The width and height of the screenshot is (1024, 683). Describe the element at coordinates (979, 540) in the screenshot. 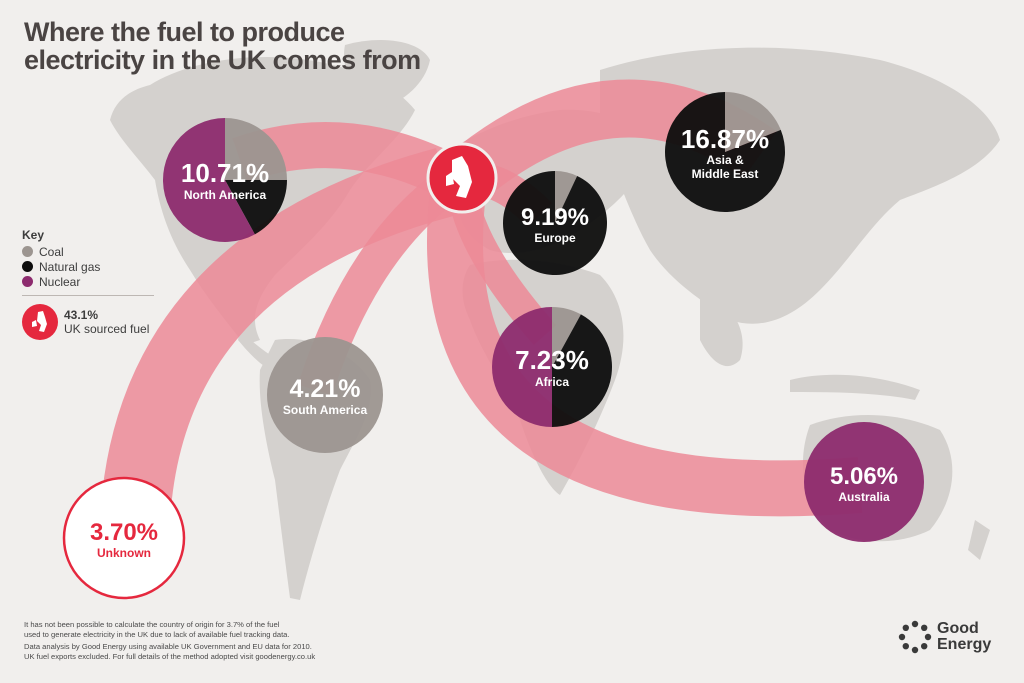

I see `new-zealand-land` at that location.